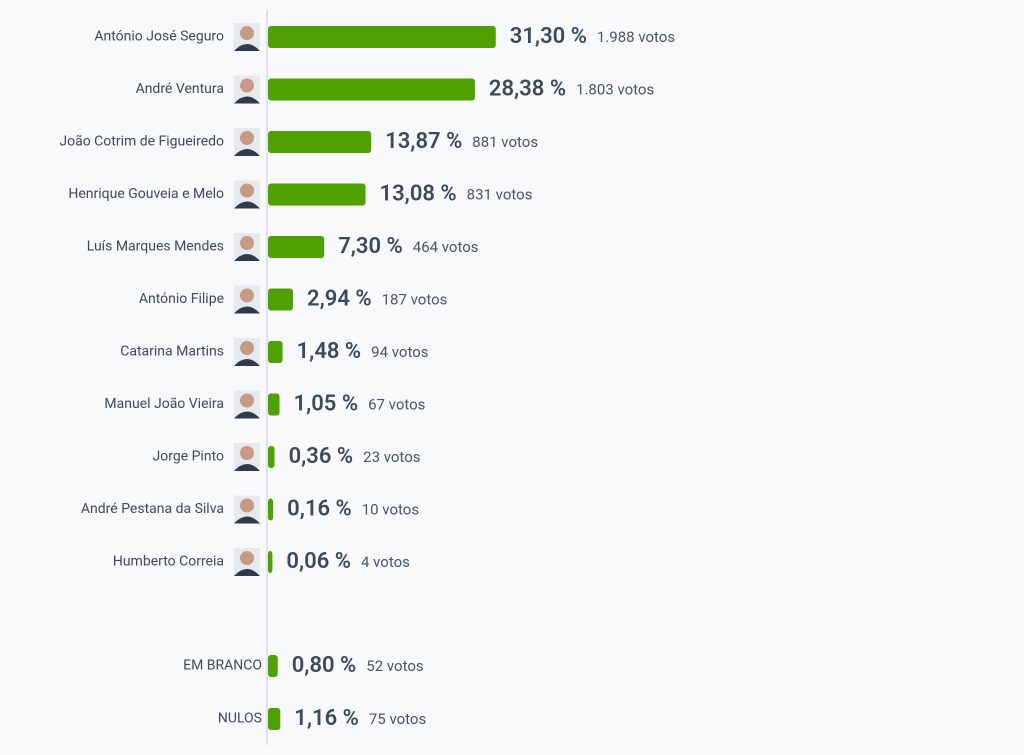 The height and width of the screenshot is (755, 1024). Describe the element at coordinates (146, 194) in the screenshot. I see `category-label: Henrique Gouveia e Melo` at that location.